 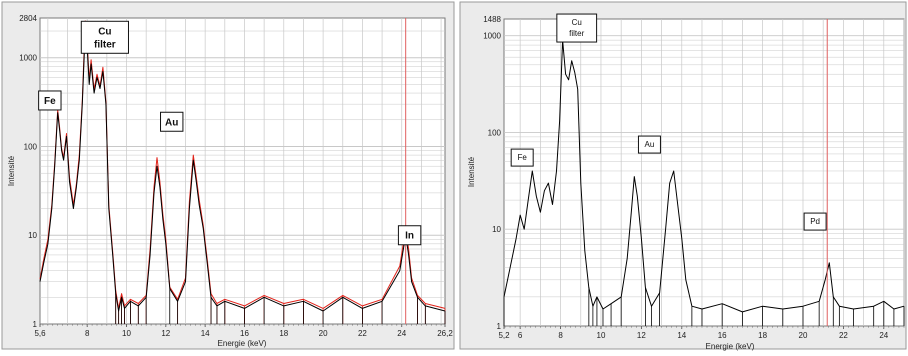 I want to click on annotation-label: In, so click(x=409, y=235).